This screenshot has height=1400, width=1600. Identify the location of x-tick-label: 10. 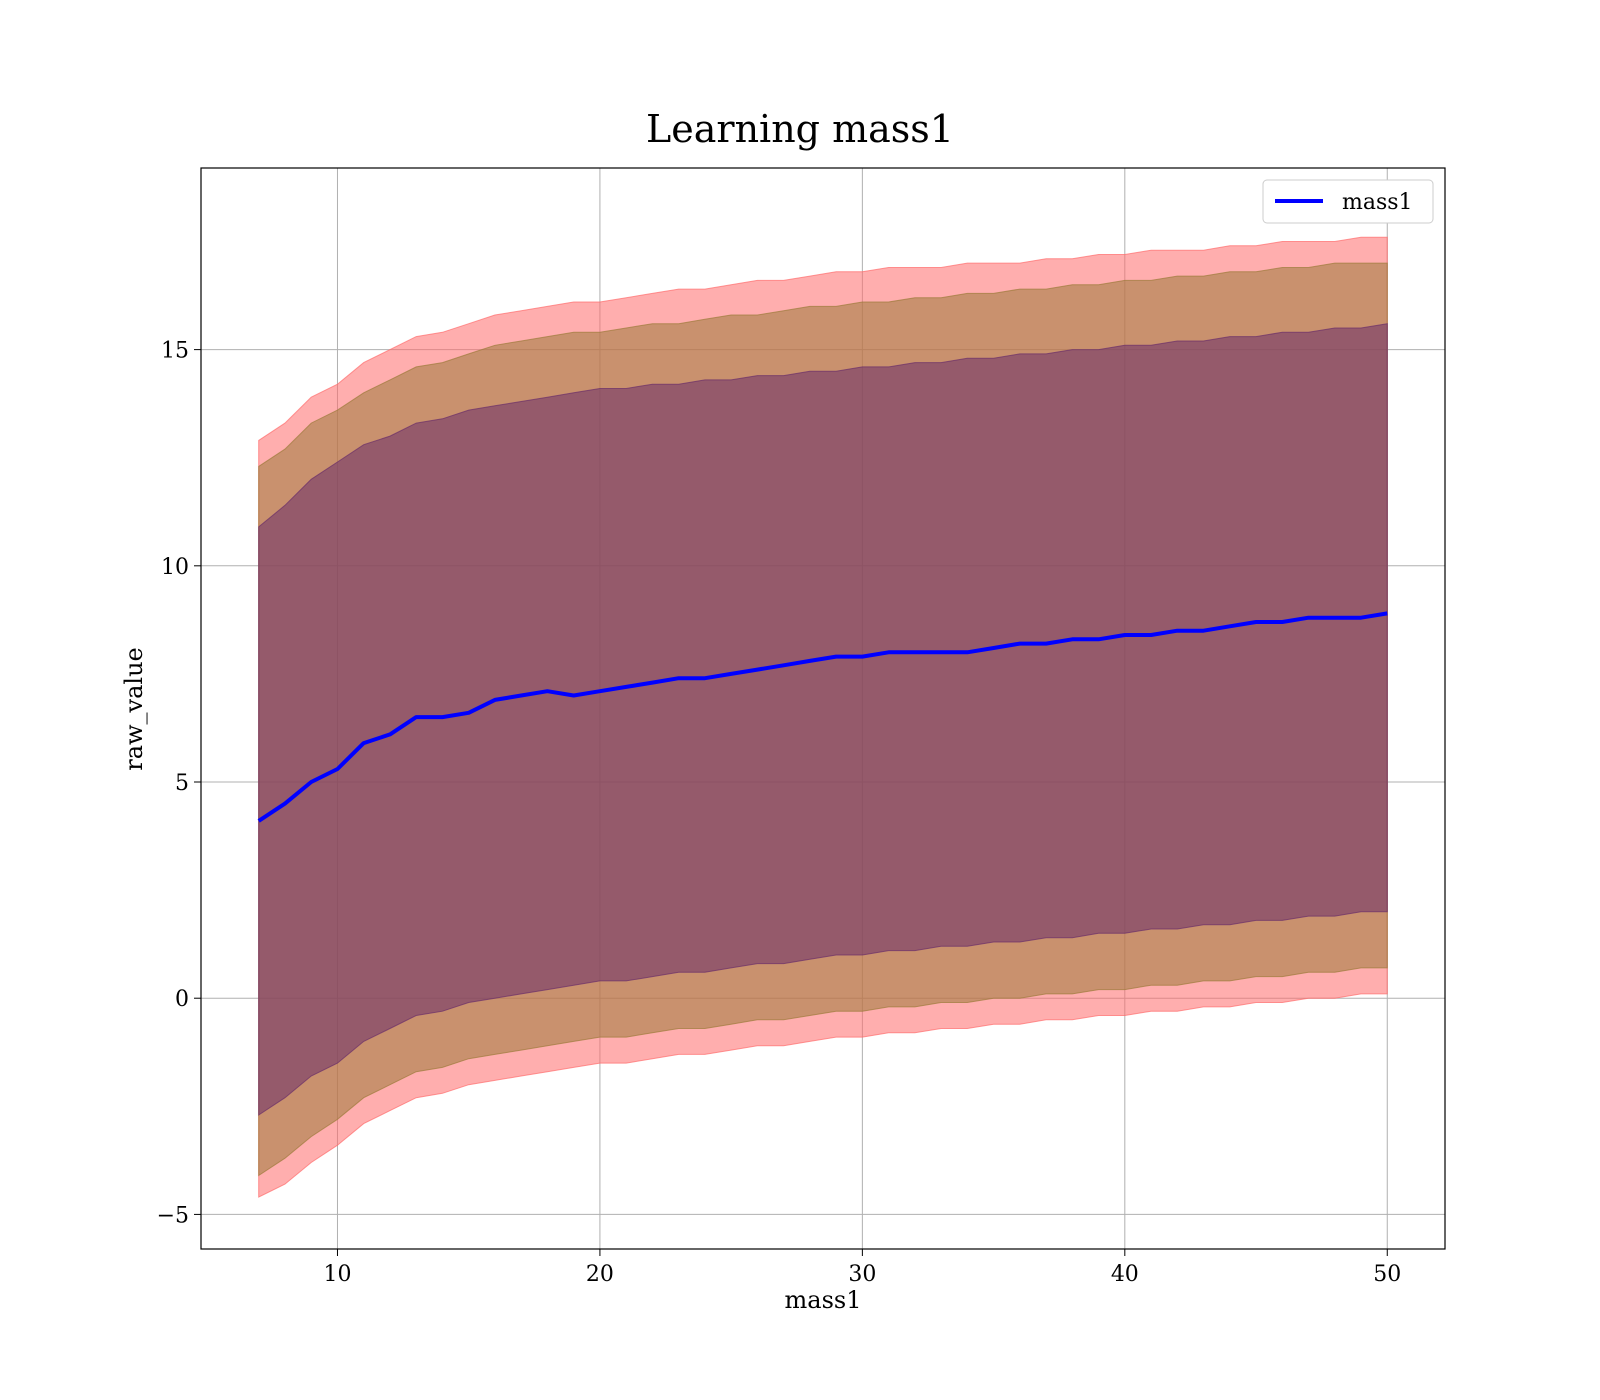
(337, 1274).